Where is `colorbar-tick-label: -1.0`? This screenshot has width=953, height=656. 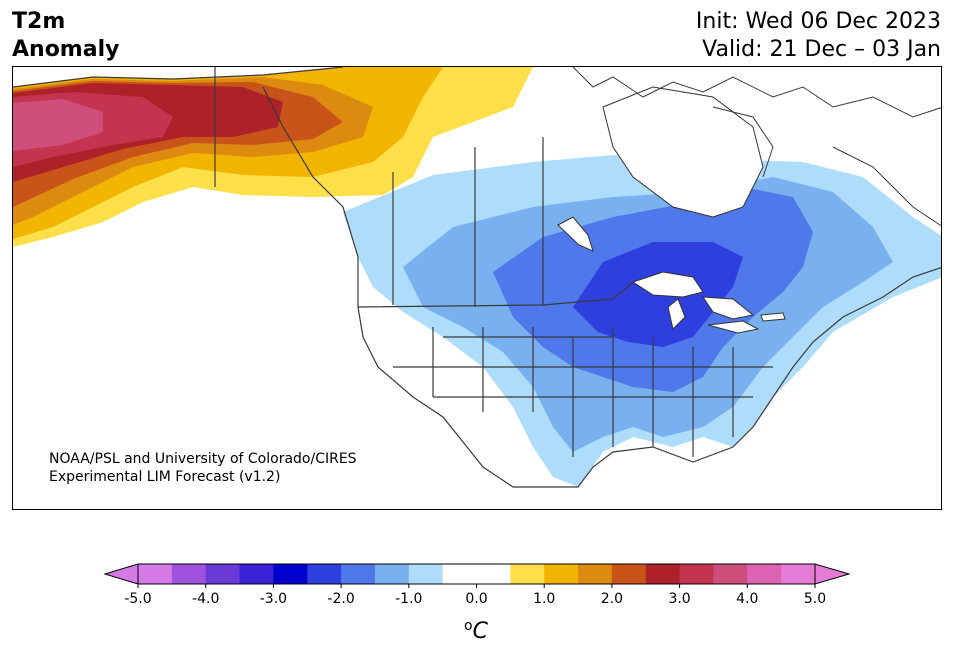 colorbar-tick-label: -1.0 is located at coordinates (408, 599).